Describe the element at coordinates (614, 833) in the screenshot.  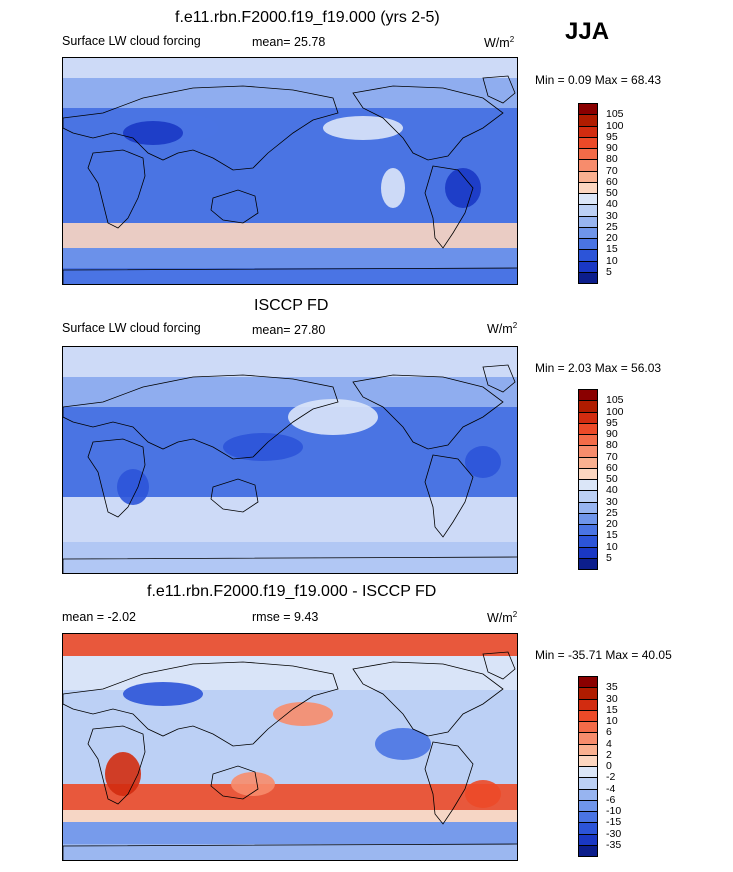
I see `colorbar-tick-label: -30` at that location.